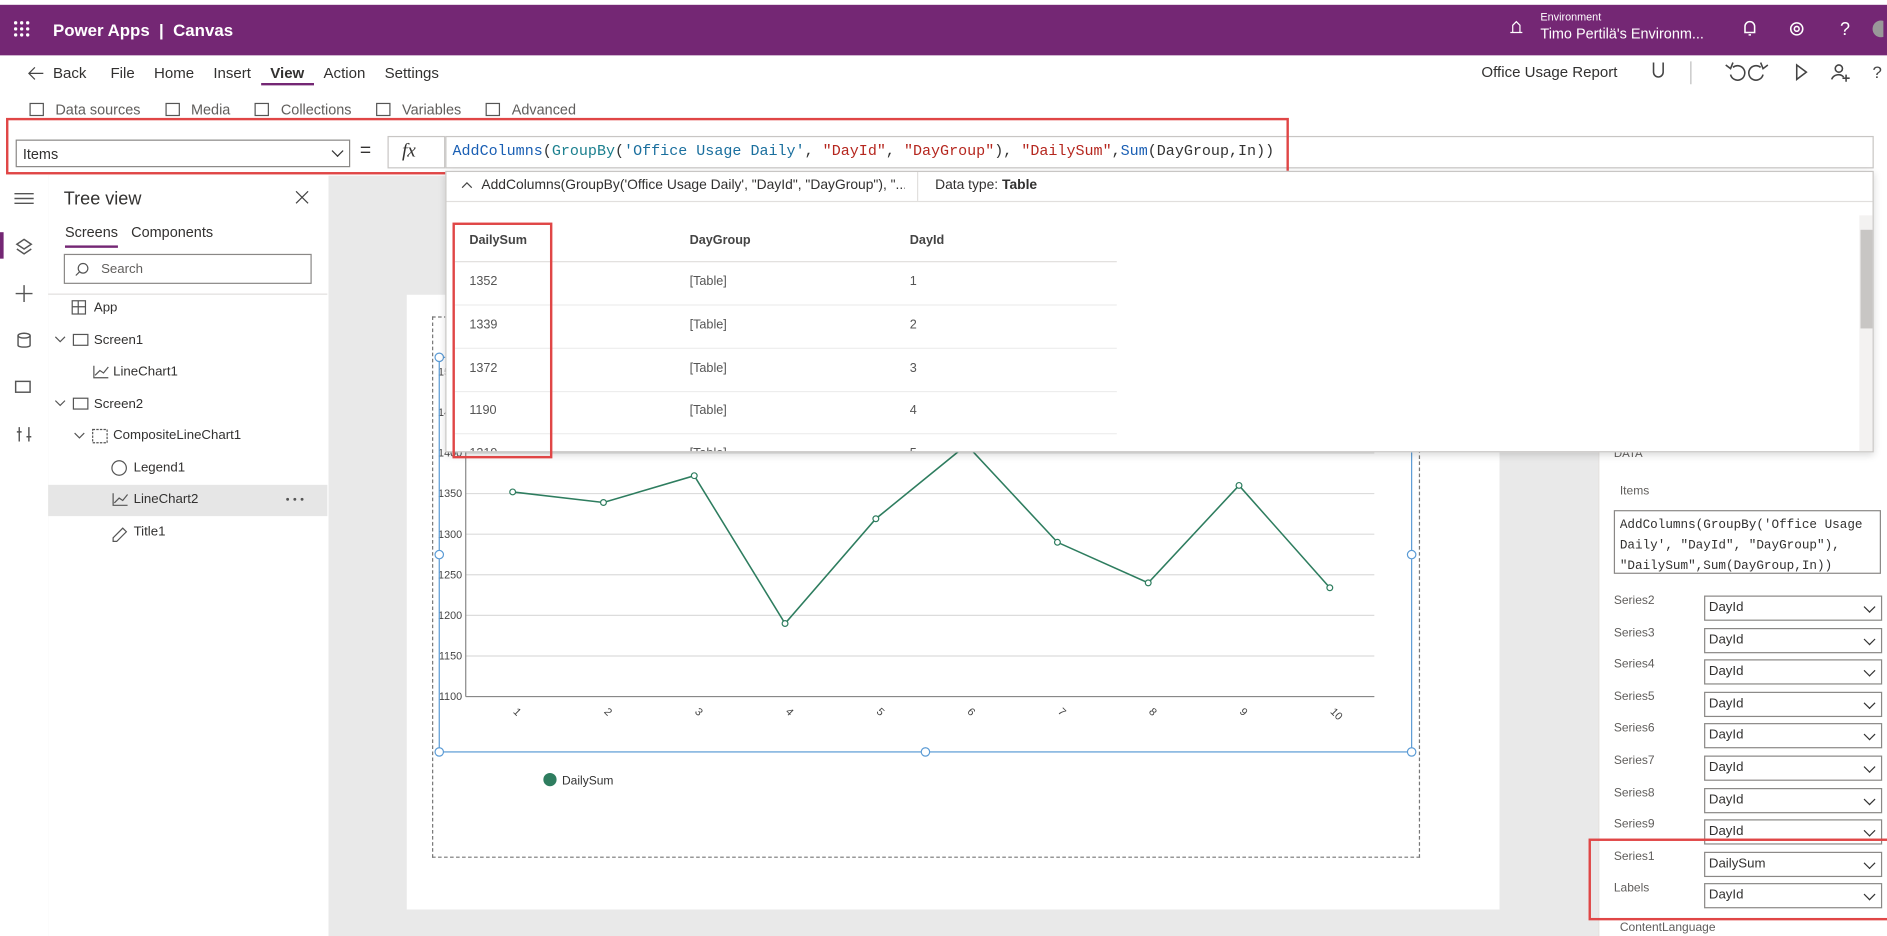 This screenshot has width=1887, height=936. Describe the element at coordinates (967, 185) in the screenshot. I see `type-label: Data type:` at that location.